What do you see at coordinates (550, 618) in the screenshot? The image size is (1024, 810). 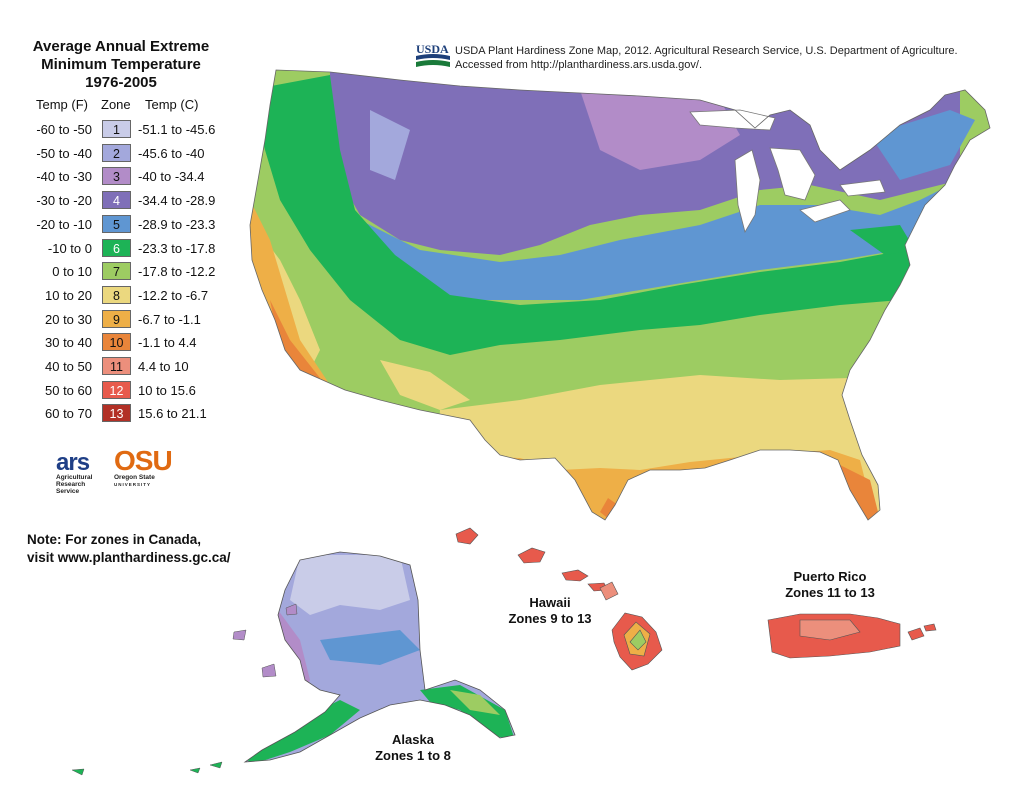 I see `hawaii-zones: Zones 9 to 13` at bounding box center [550, 618].